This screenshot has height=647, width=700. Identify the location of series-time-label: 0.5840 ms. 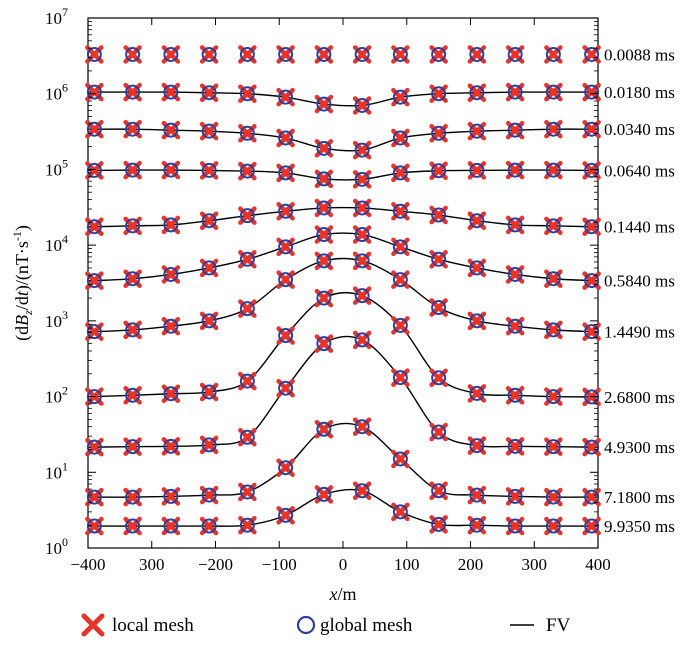
(639, 281).